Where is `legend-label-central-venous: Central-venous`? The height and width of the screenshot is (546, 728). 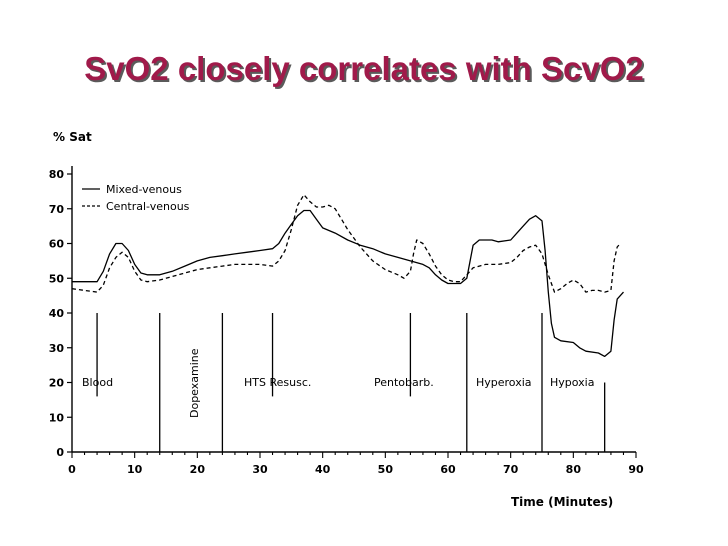
legend-label-central-venous: Central-venous is located at coordinates (148, 206).